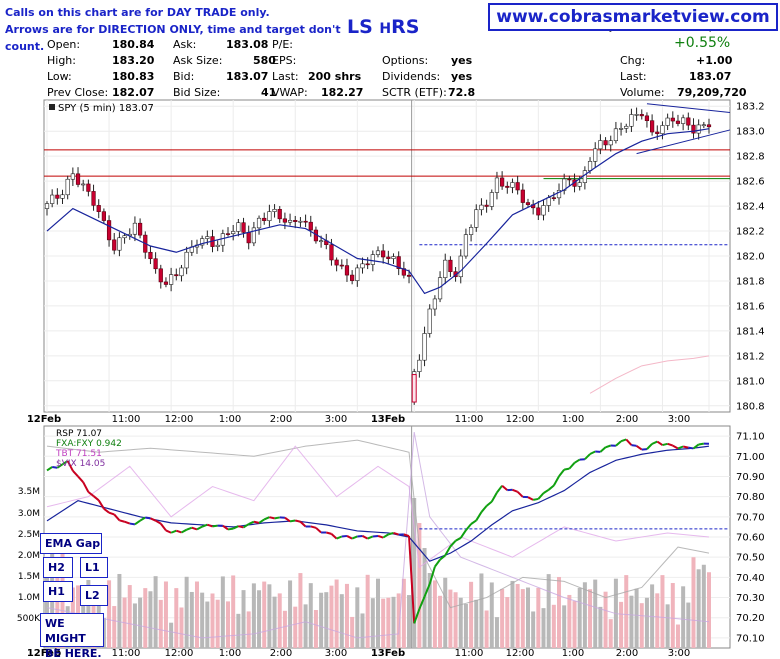  Describe the element at coordinates (73, 653) in the screenshot. I see `note-line-2: BE HERE.` at that location.